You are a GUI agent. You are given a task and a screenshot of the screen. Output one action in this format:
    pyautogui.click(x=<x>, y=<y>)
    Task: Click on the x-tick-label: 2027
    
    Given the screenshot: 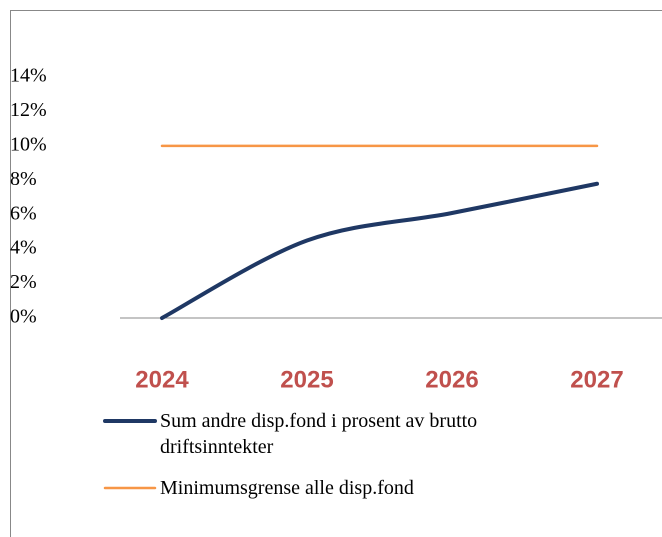 What is the action you would take?
    pyautogui.click(x=596, y=379)
    